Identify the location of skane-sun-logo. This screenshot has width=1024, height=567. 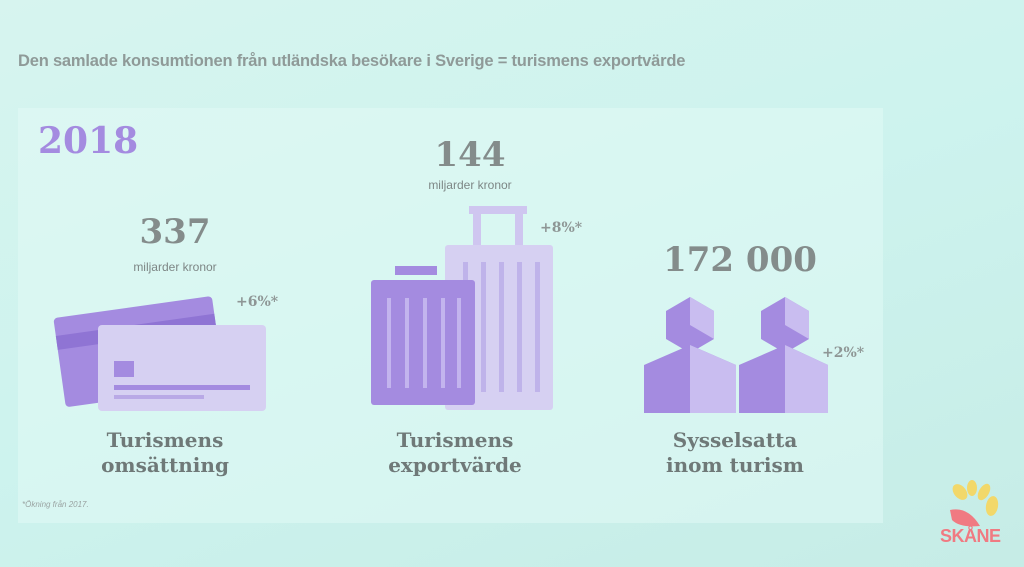
(974, 503).